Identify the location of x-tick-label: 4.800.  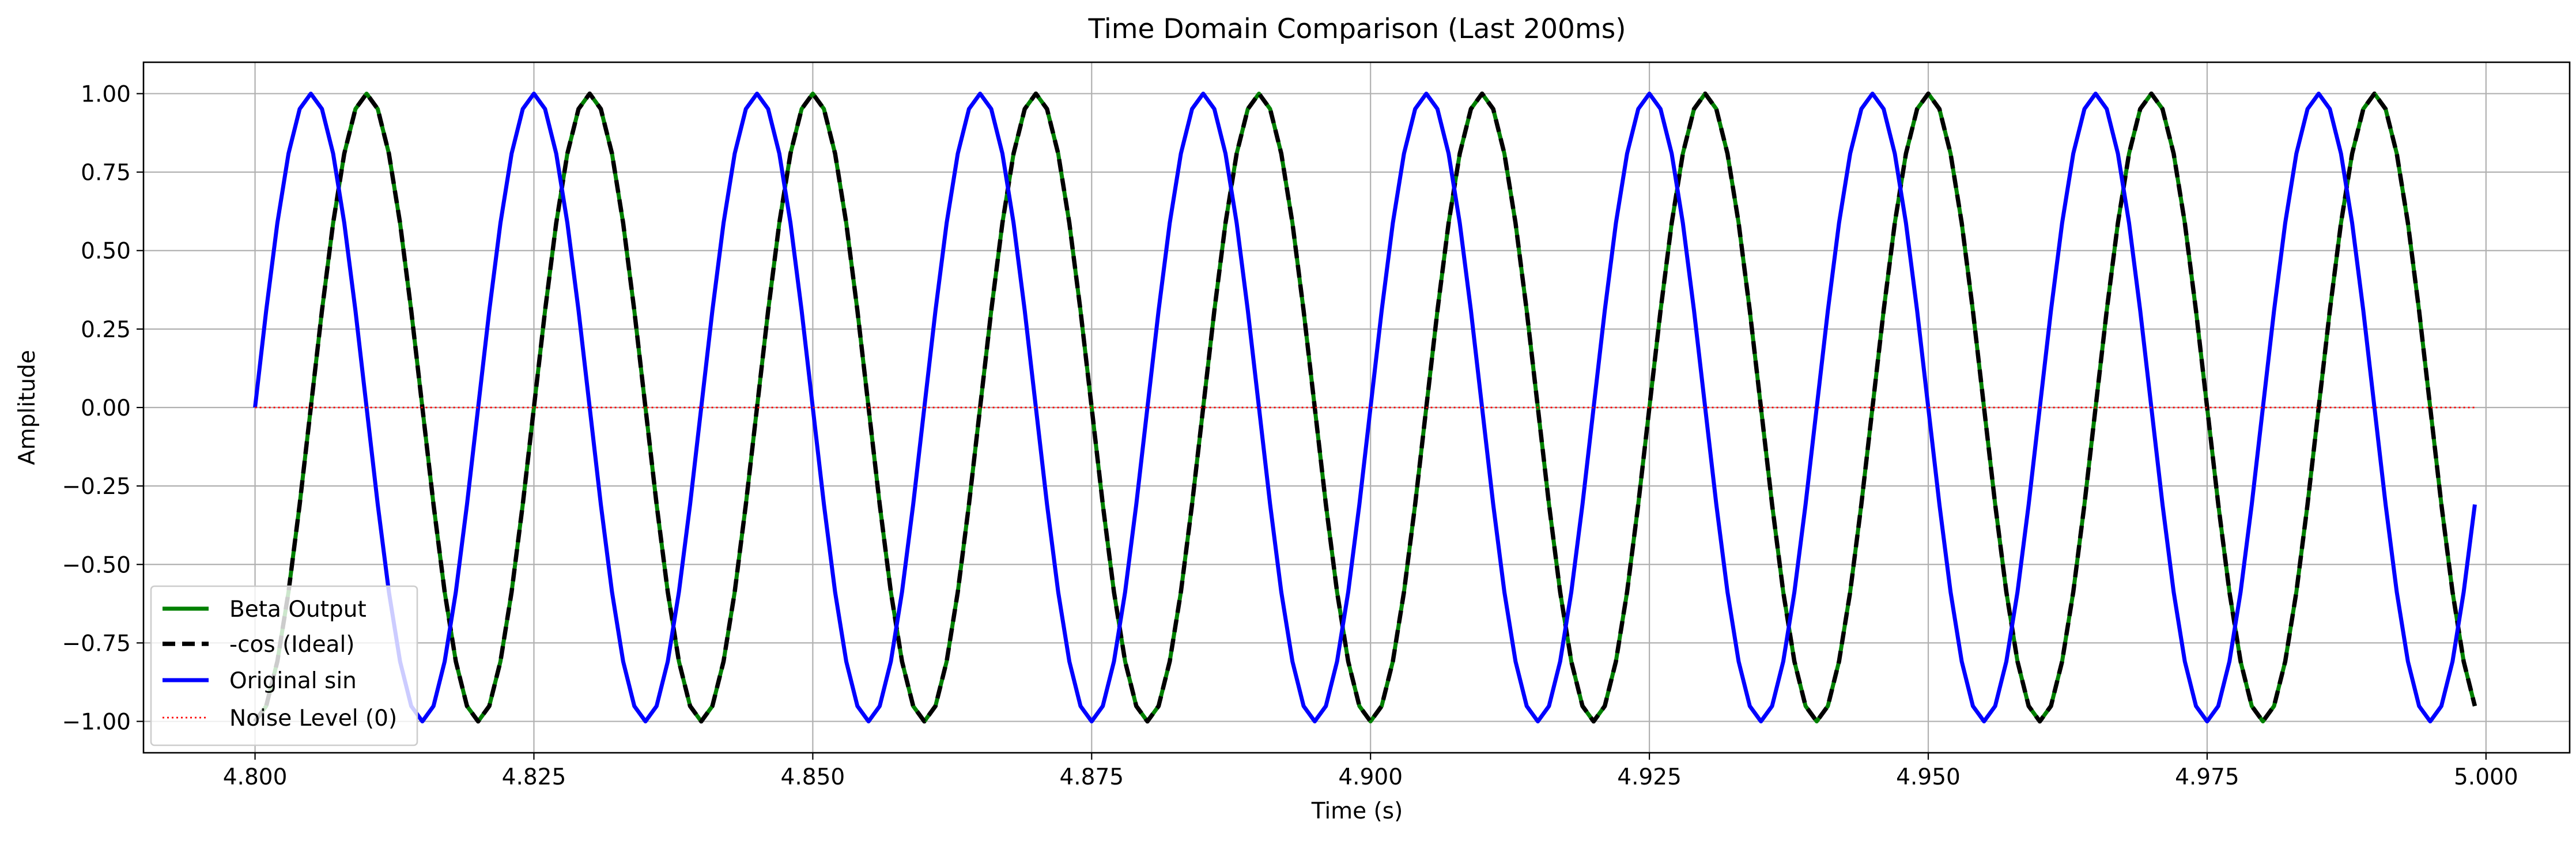
(255, 777).